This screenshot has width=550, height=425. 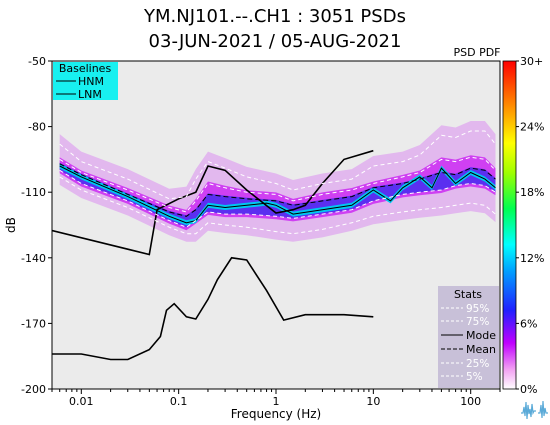 What do you see at coordinates (33, 192) in the screenshot?
I see `y-tick-label: -110` at bounding box center [33, 192].